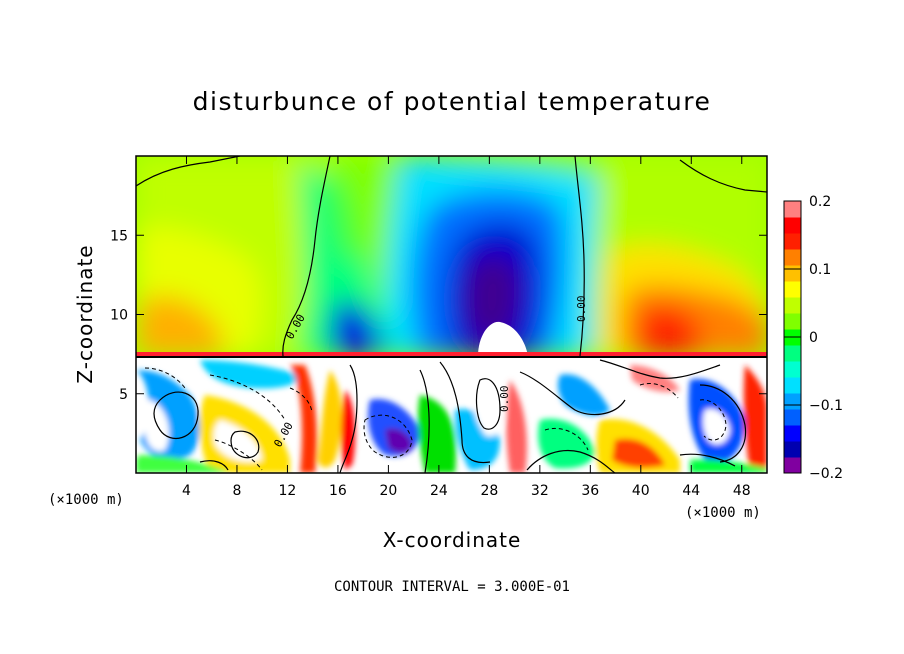  What do you see at coordinates (590, 491) in the screenshot?
I see `x-tick-label: 36` at bounding box center [590, 491].